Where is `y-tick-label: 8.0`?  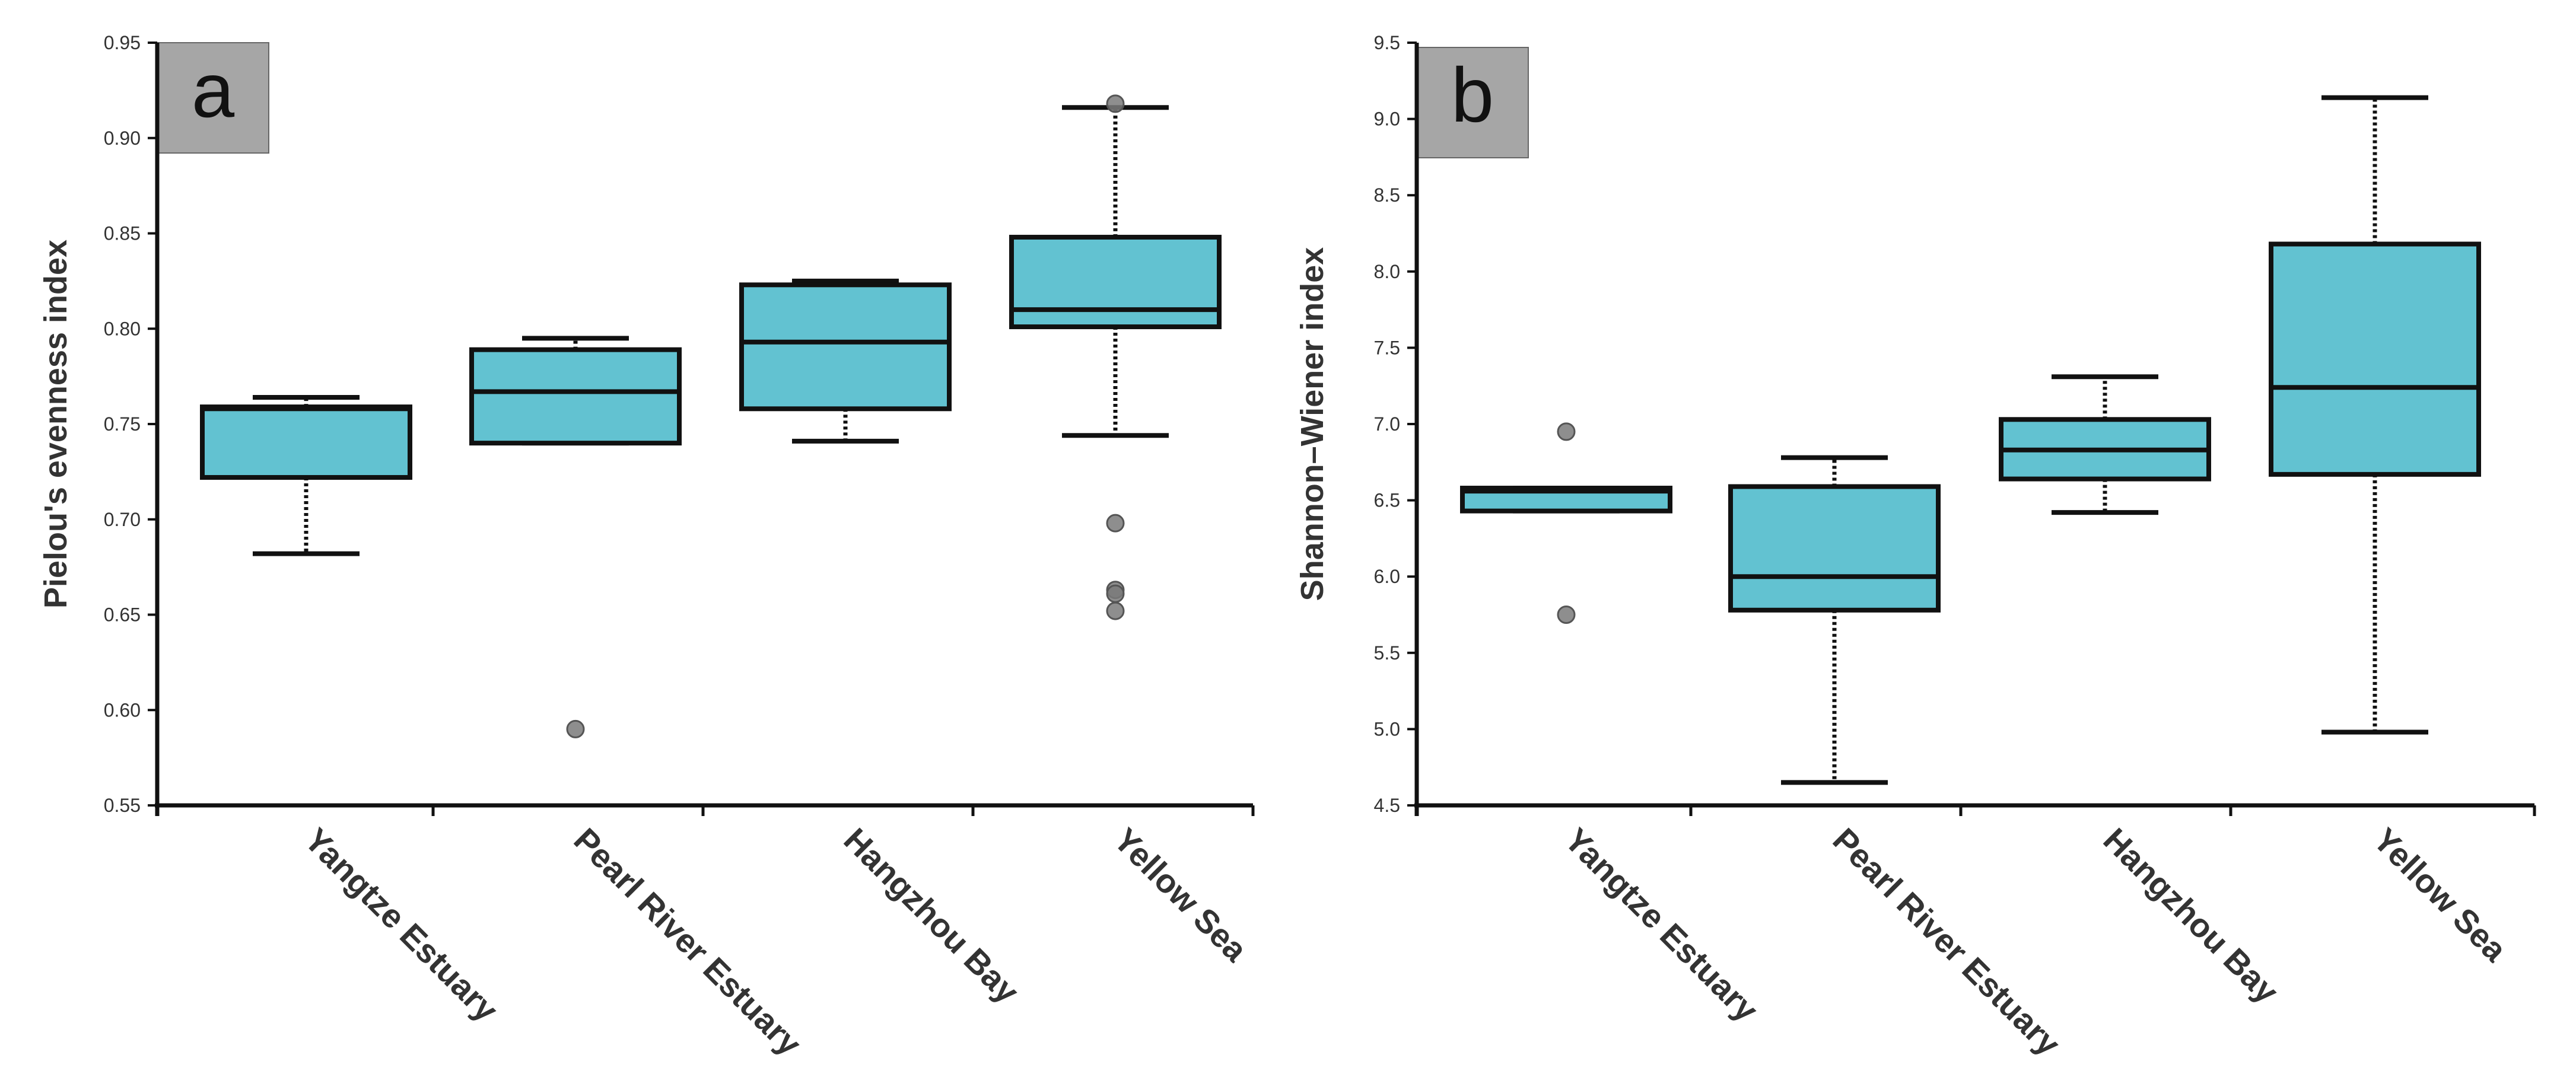
y-tick-label: 8.0 is located at coordinates (1387, 271).